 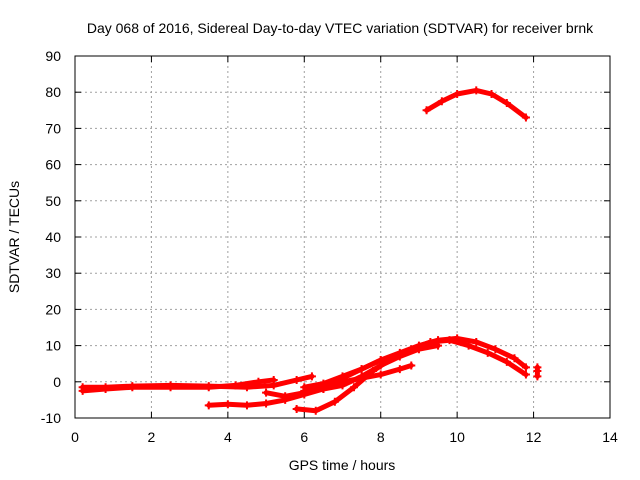 I want to click on x-tick-label: 6, so click(x=304, y=437).